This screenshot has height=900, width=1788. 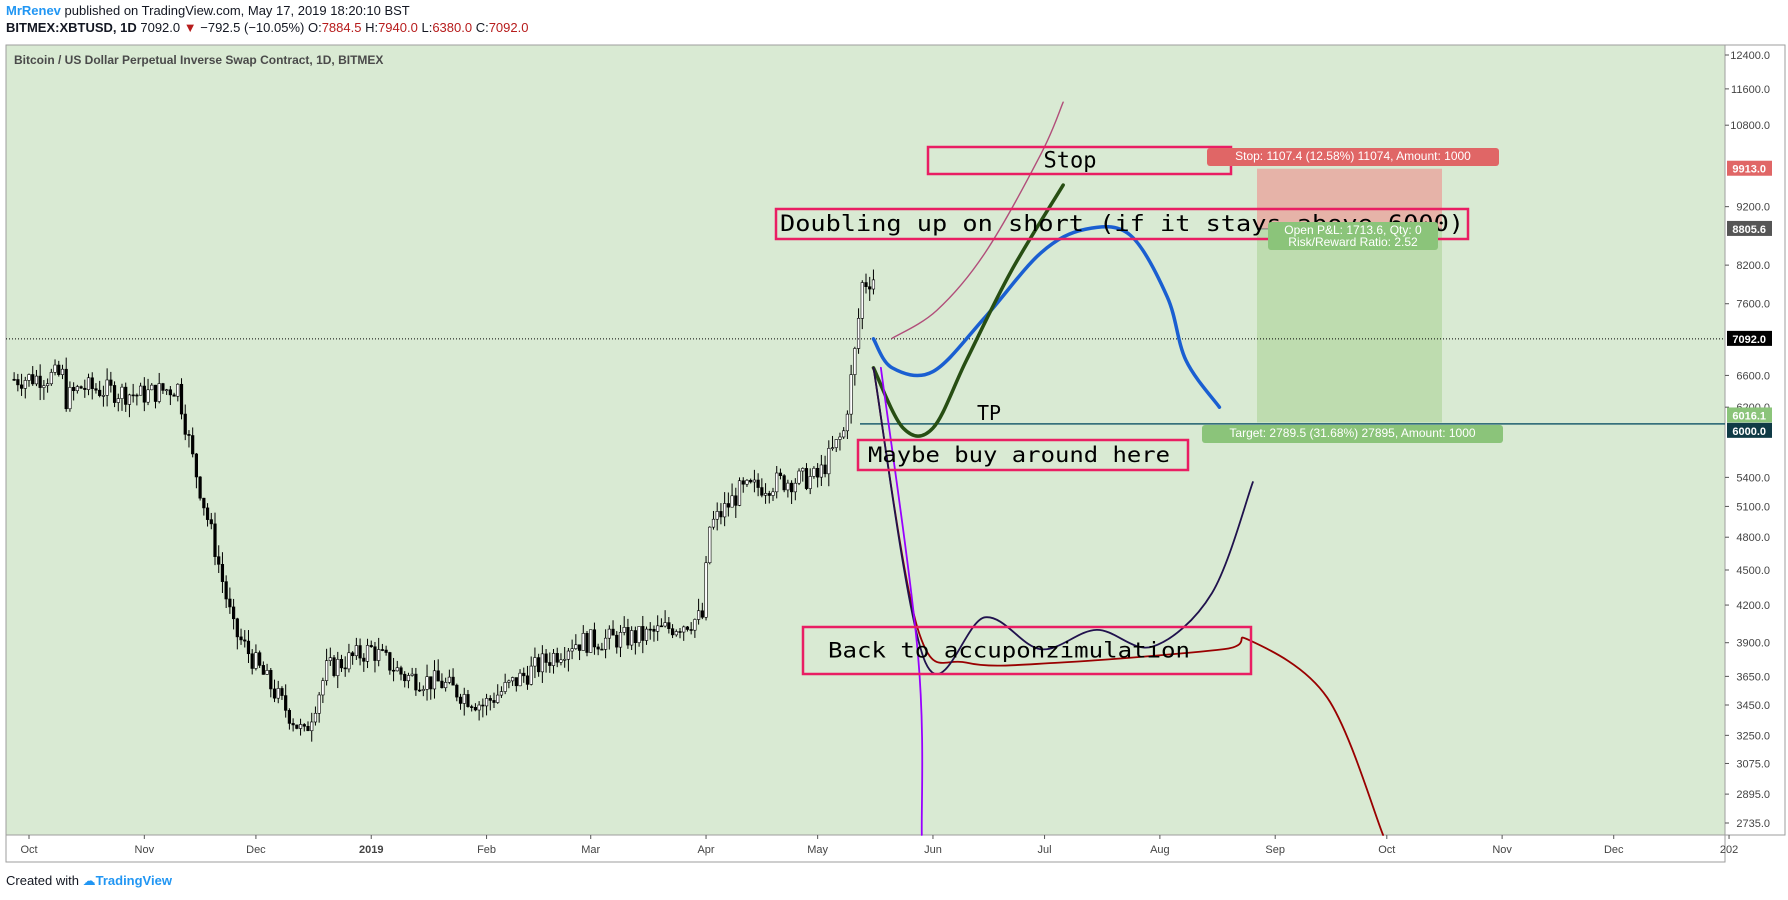 I want to click on author-link: MrRenev, so click(x=33, y=10).